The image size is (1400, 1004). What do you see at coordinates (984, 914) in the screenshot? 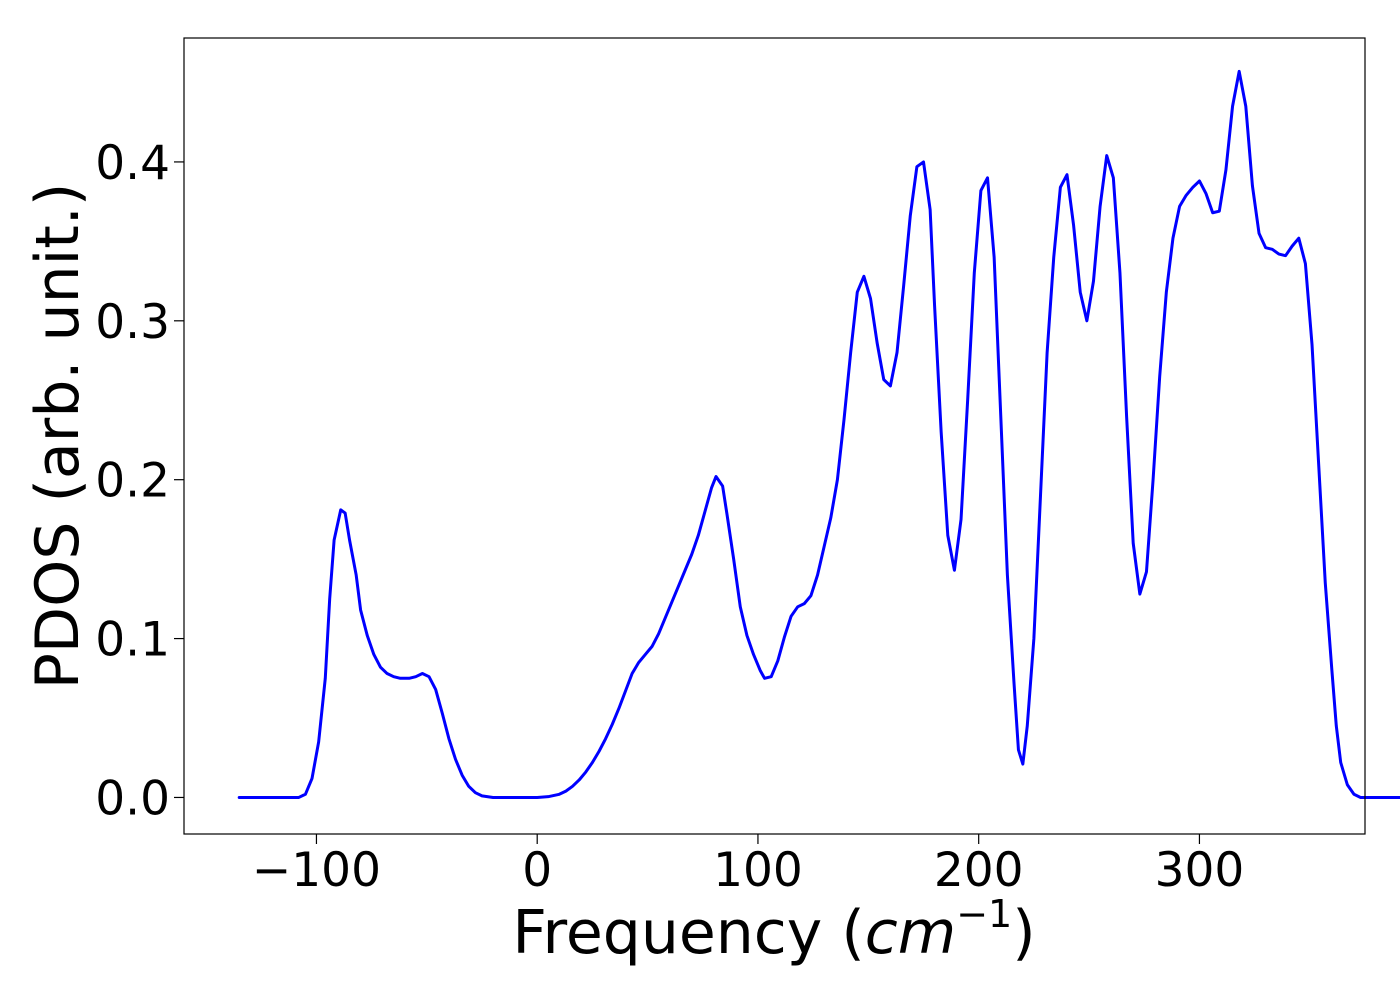
I see `x-axis-label-math-exponent: −1` at bounding box center [984, 914].